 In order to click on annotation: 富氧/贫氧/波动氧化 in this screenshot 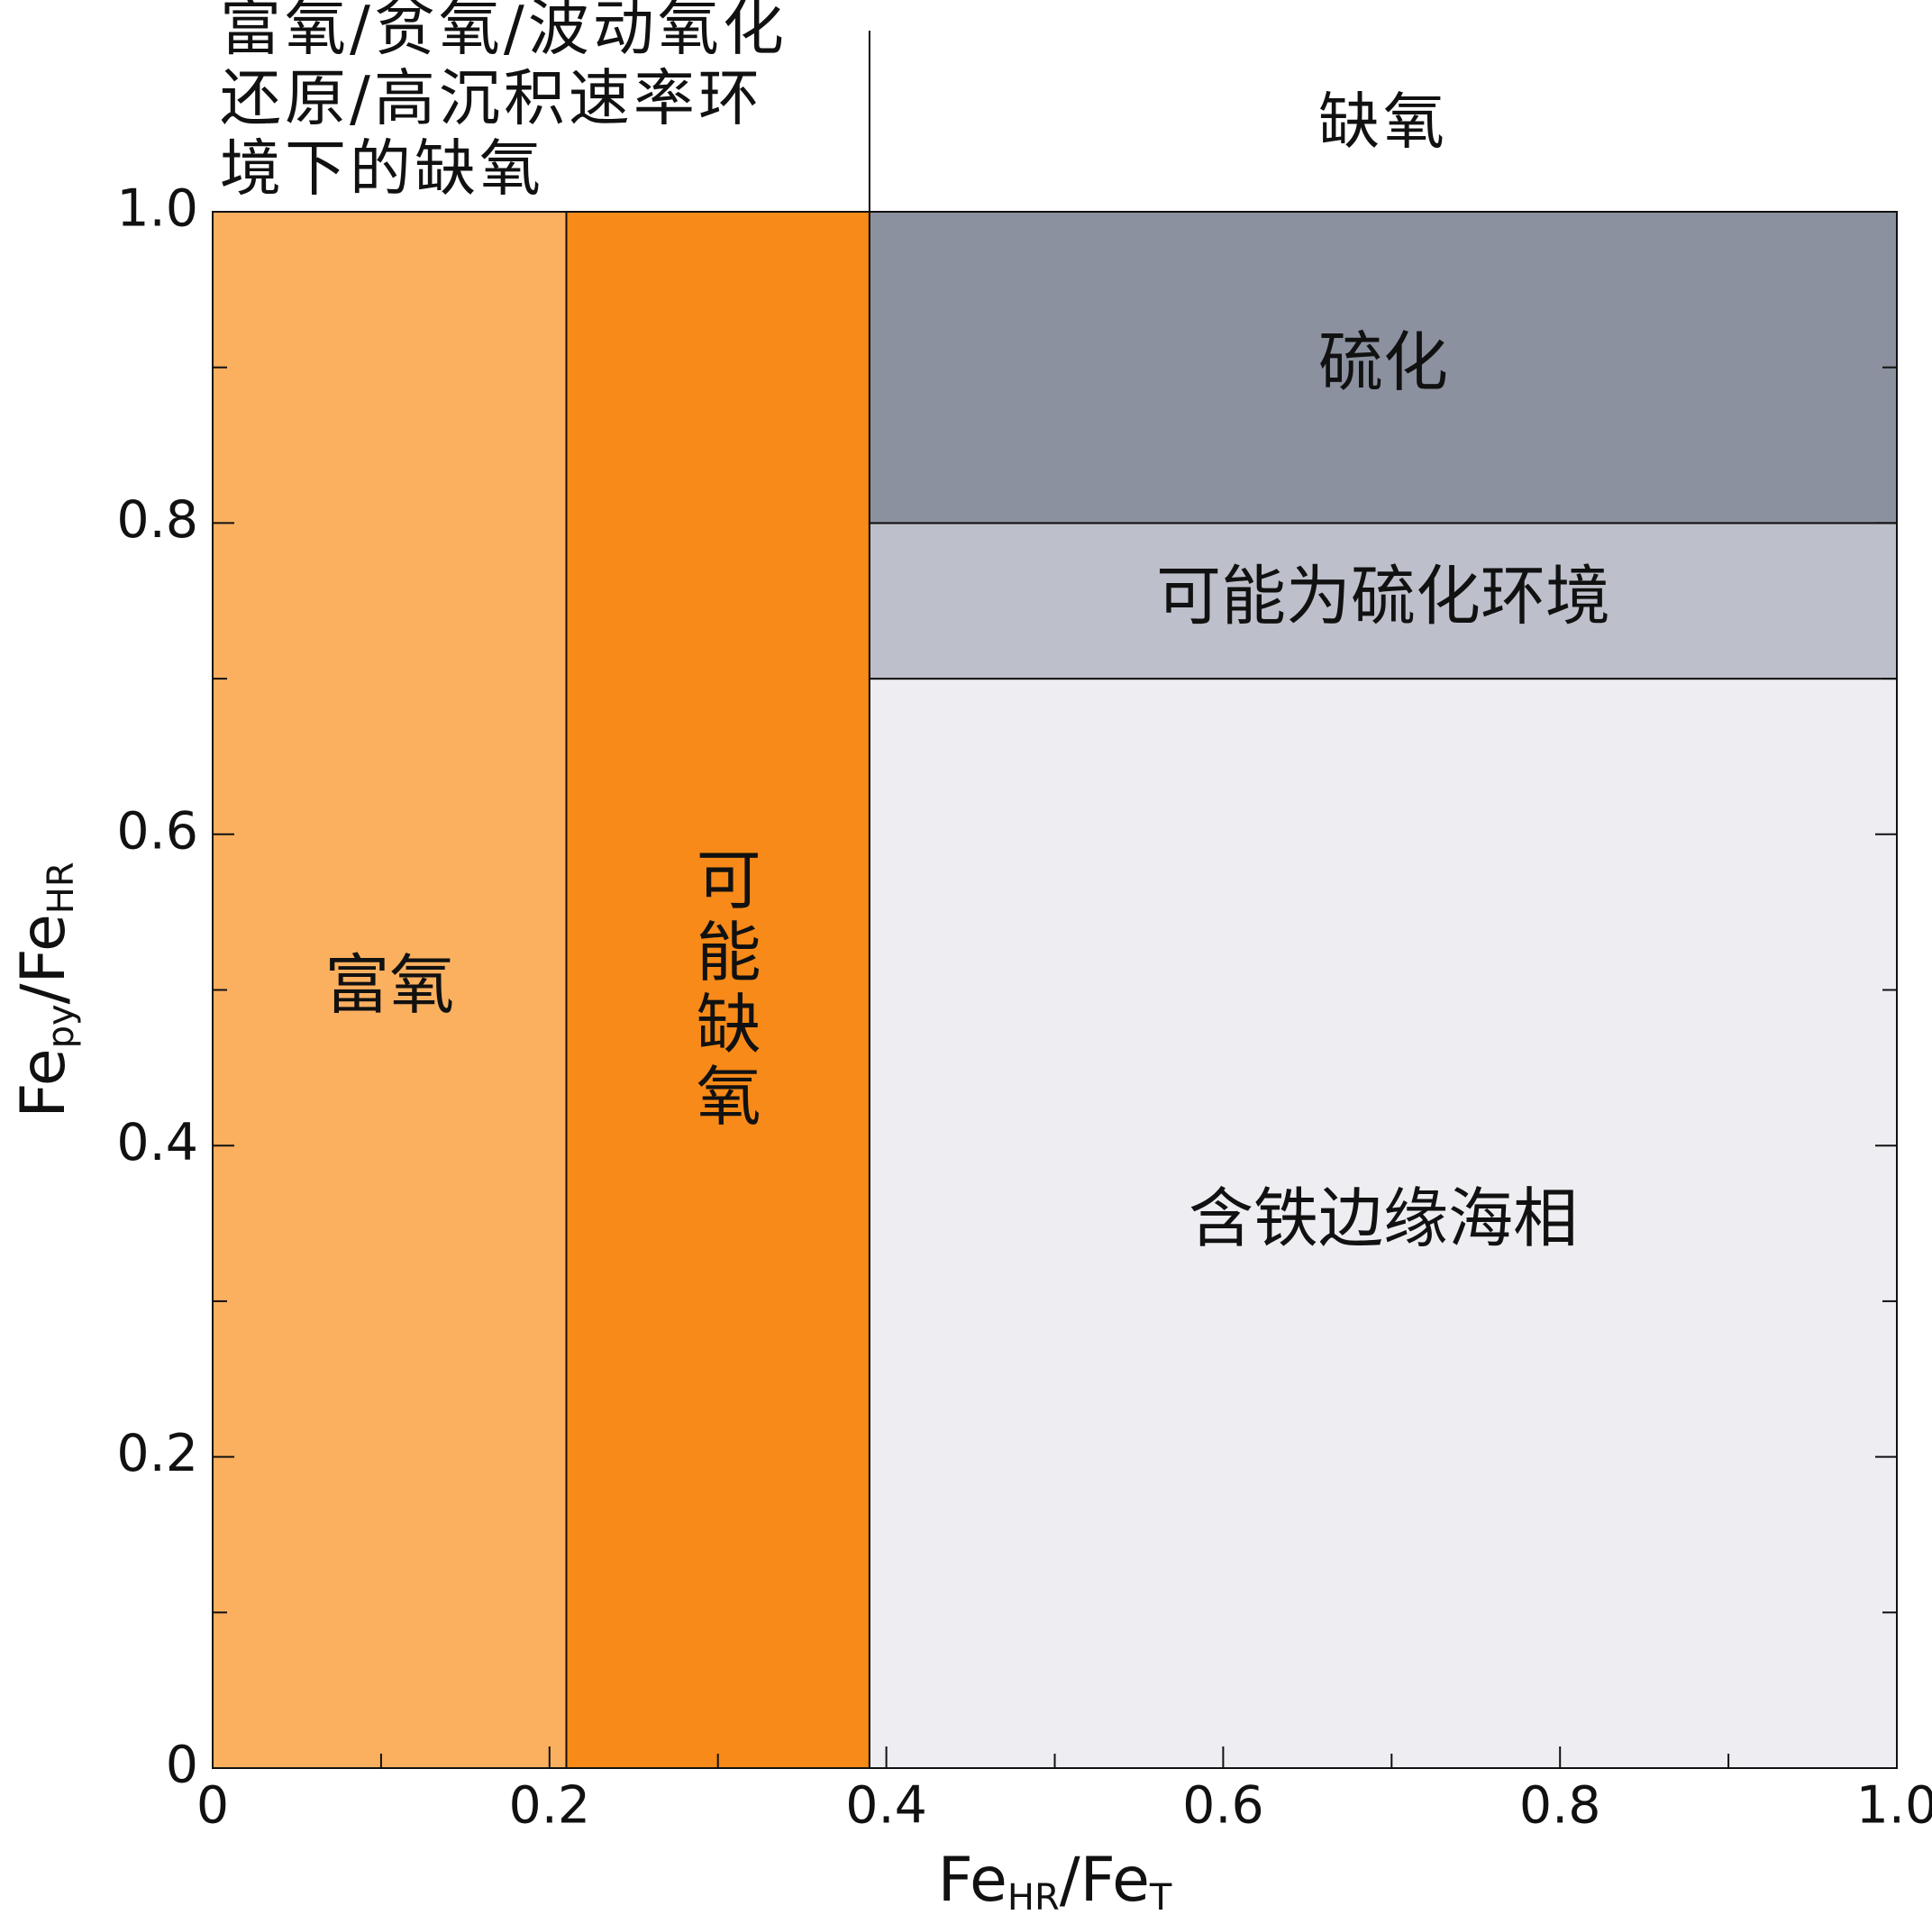, I will do `click(504, 32)`.